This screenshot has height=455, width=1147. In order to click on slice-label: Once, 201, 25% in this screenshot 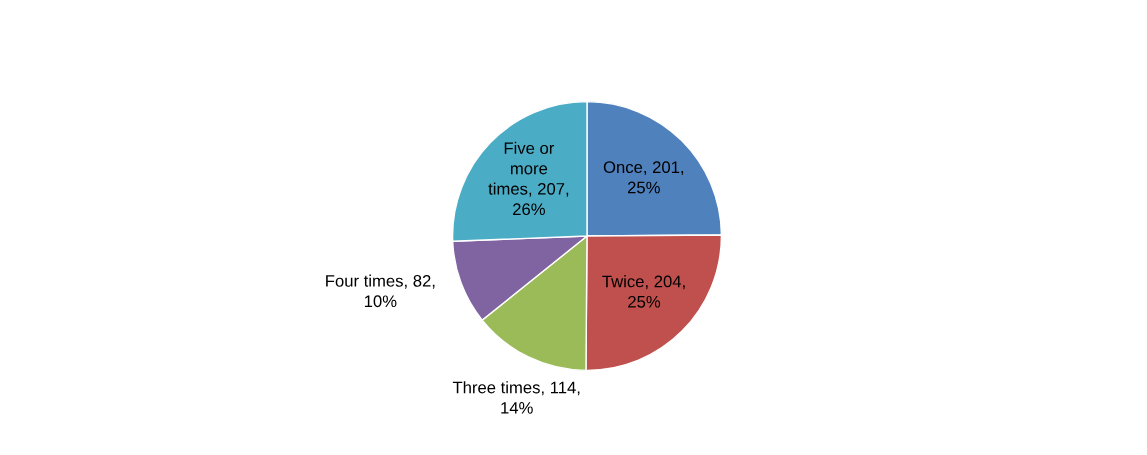, I will do `click(643, 177)`.